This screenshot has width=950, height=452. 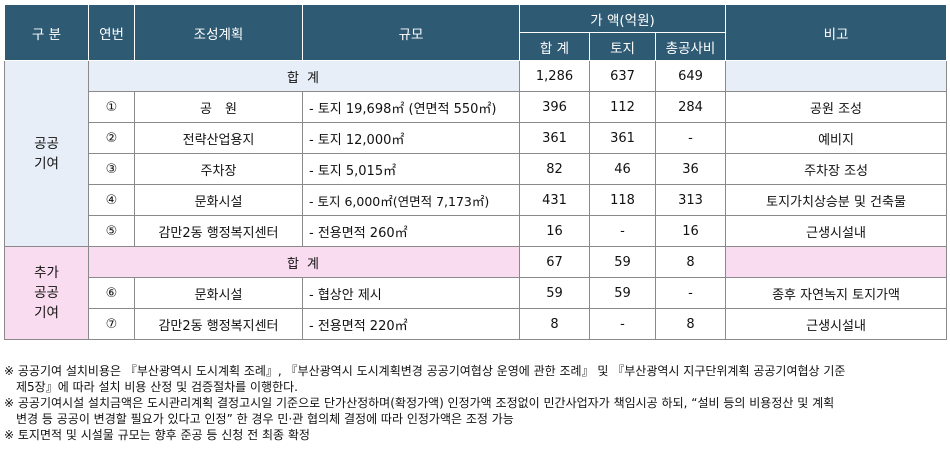 What do you see at coordinates (411, 293) in the screenshot?
I see `row-scale: - 협상안 제시` at bounding box center [411, 293].